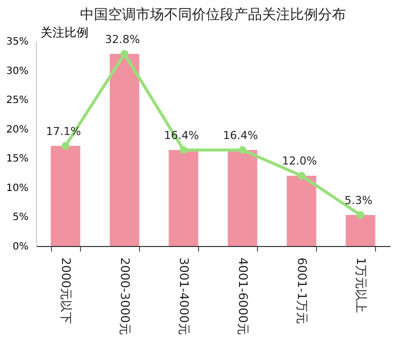 The image size is (400, 340). Describe the element at coordinates (17, 188) in the screenshot. I see `y-tick-label: 10%` at that location.